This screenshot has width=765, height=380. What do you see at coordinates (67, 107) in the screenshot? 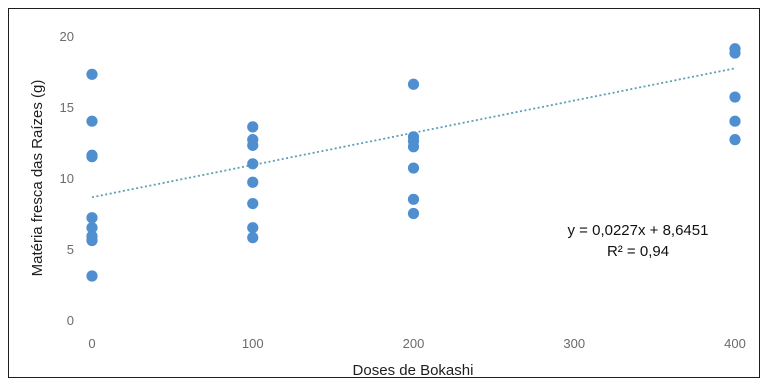
I see `y-tick-label: 15` at bounding box center [67, 107].